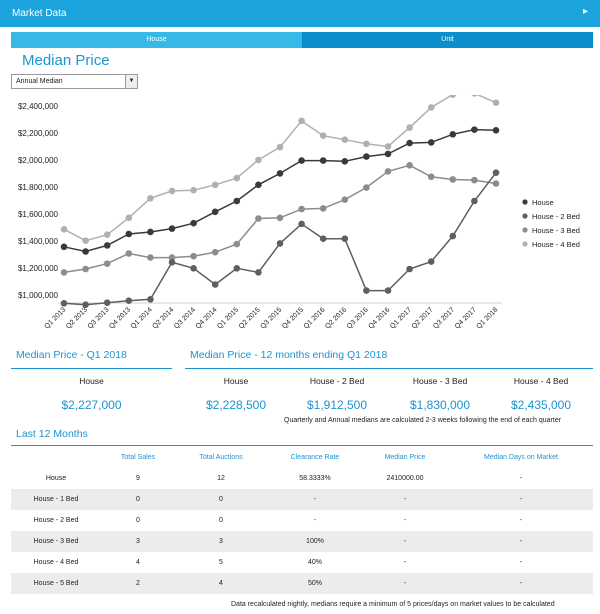 This screenshot has width=600, height=614. What do you see at coordinates (163, 318) in the screenshot?
I see `x-tick-label: Q2 2014` at bounding box center [163, 318].